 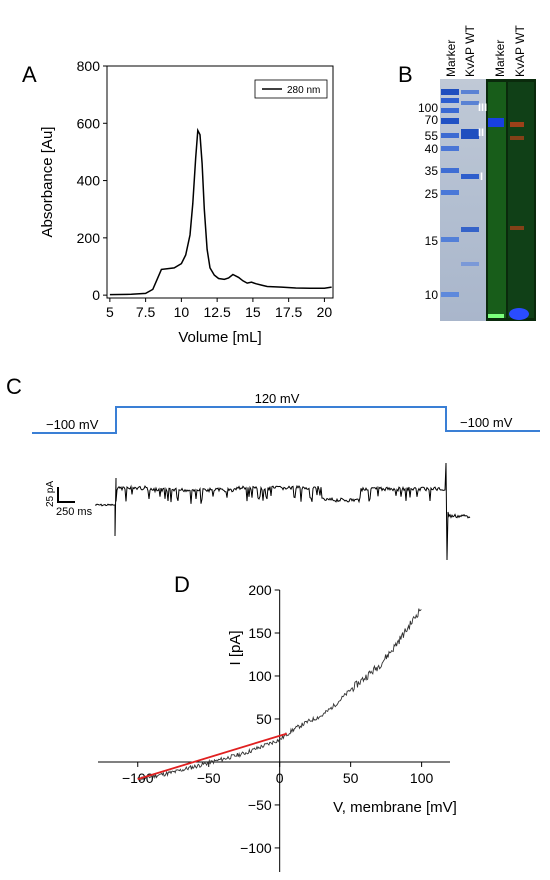 What do you see at coordinates (432, 241) in the screenshot?
I see `gel-mw-label: 15` at bounding box center [432, 241].